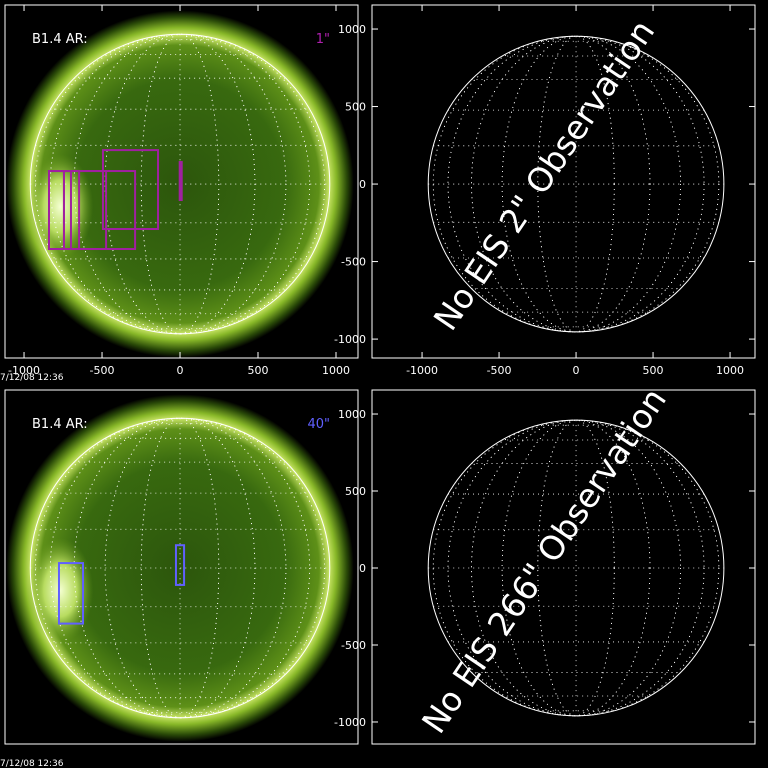 This screenshot has height=768, width=768. Describe the element at coordinates (318, 424) in the screenshot. I see `resolution-label: 40"` at that location.